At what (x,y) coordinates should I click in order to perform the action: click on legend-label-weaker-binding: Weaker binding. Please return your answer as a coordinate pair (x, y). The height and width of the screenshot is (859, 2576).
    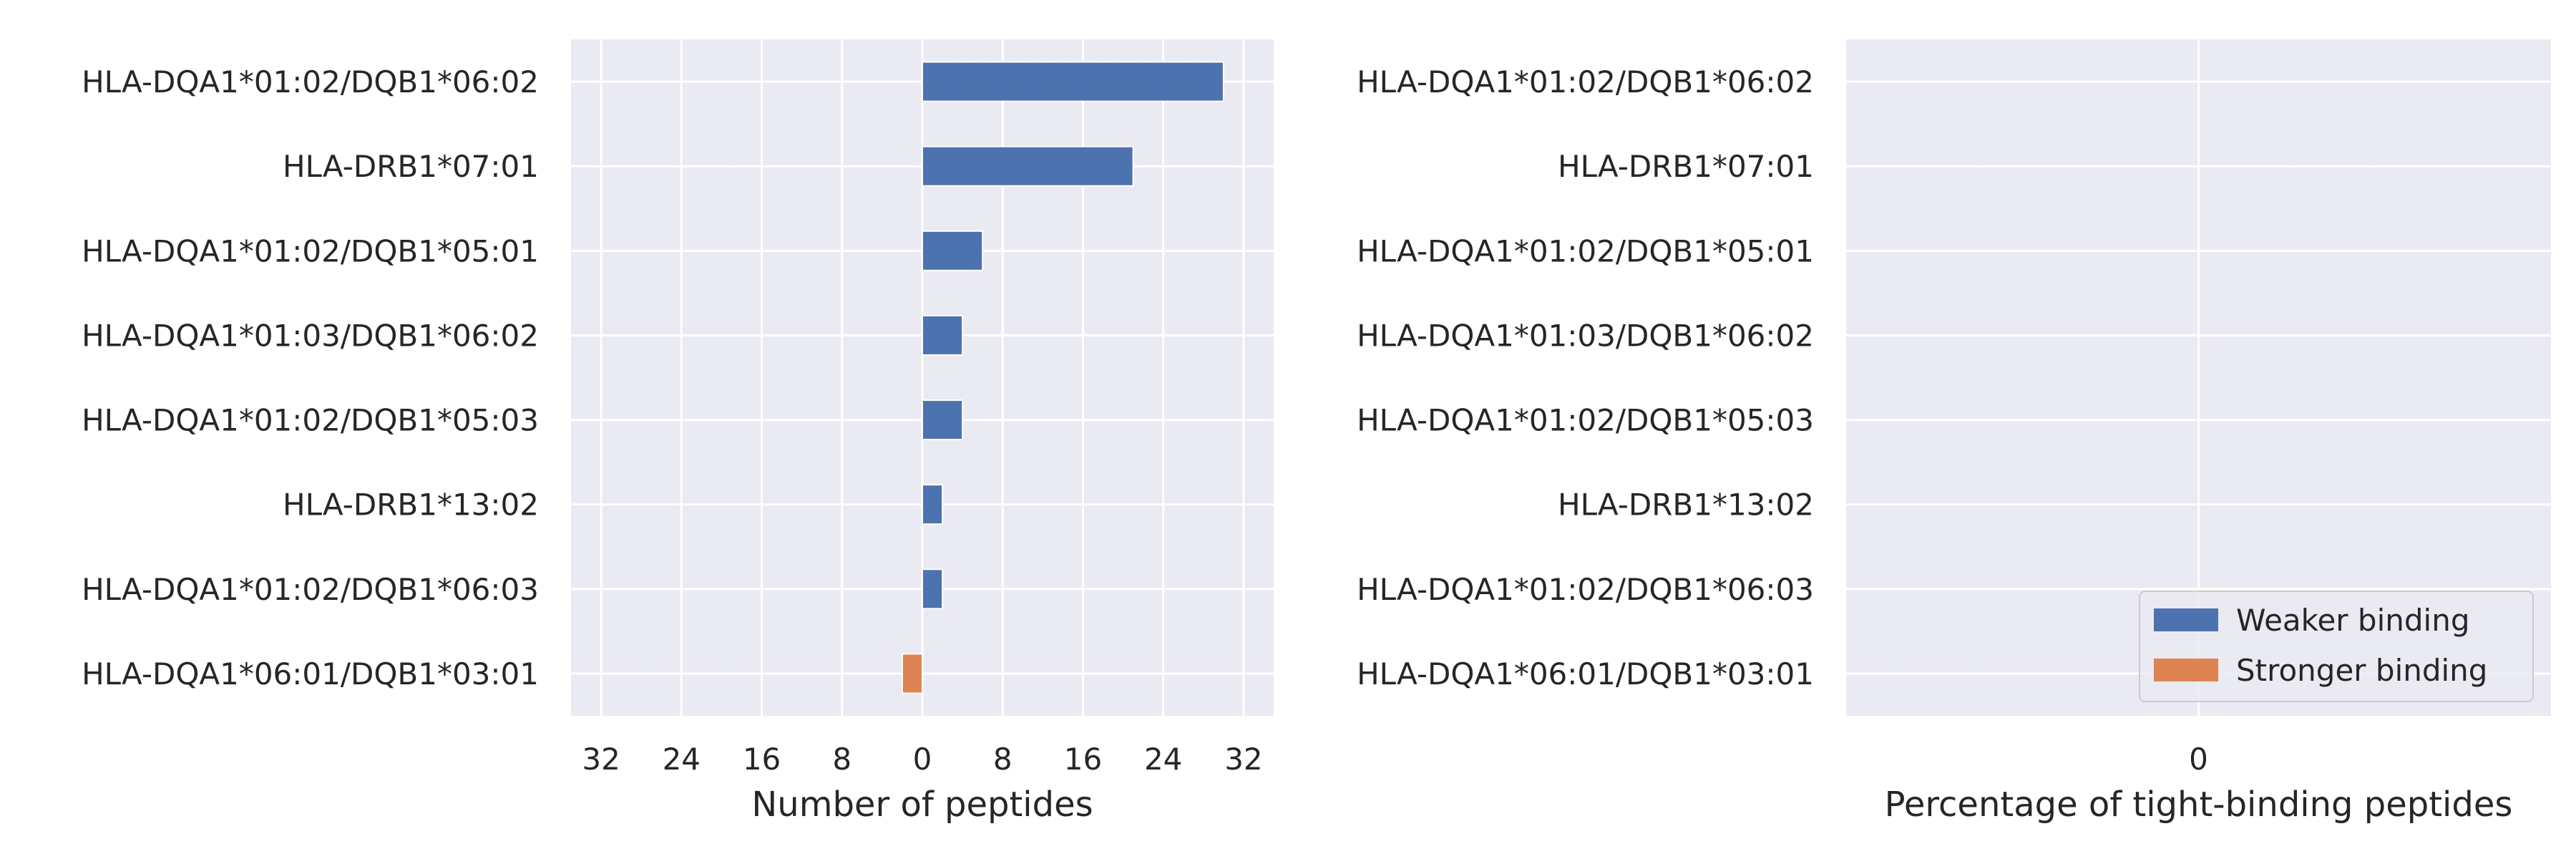
    Looking at the image, I should click on (2352, 620).